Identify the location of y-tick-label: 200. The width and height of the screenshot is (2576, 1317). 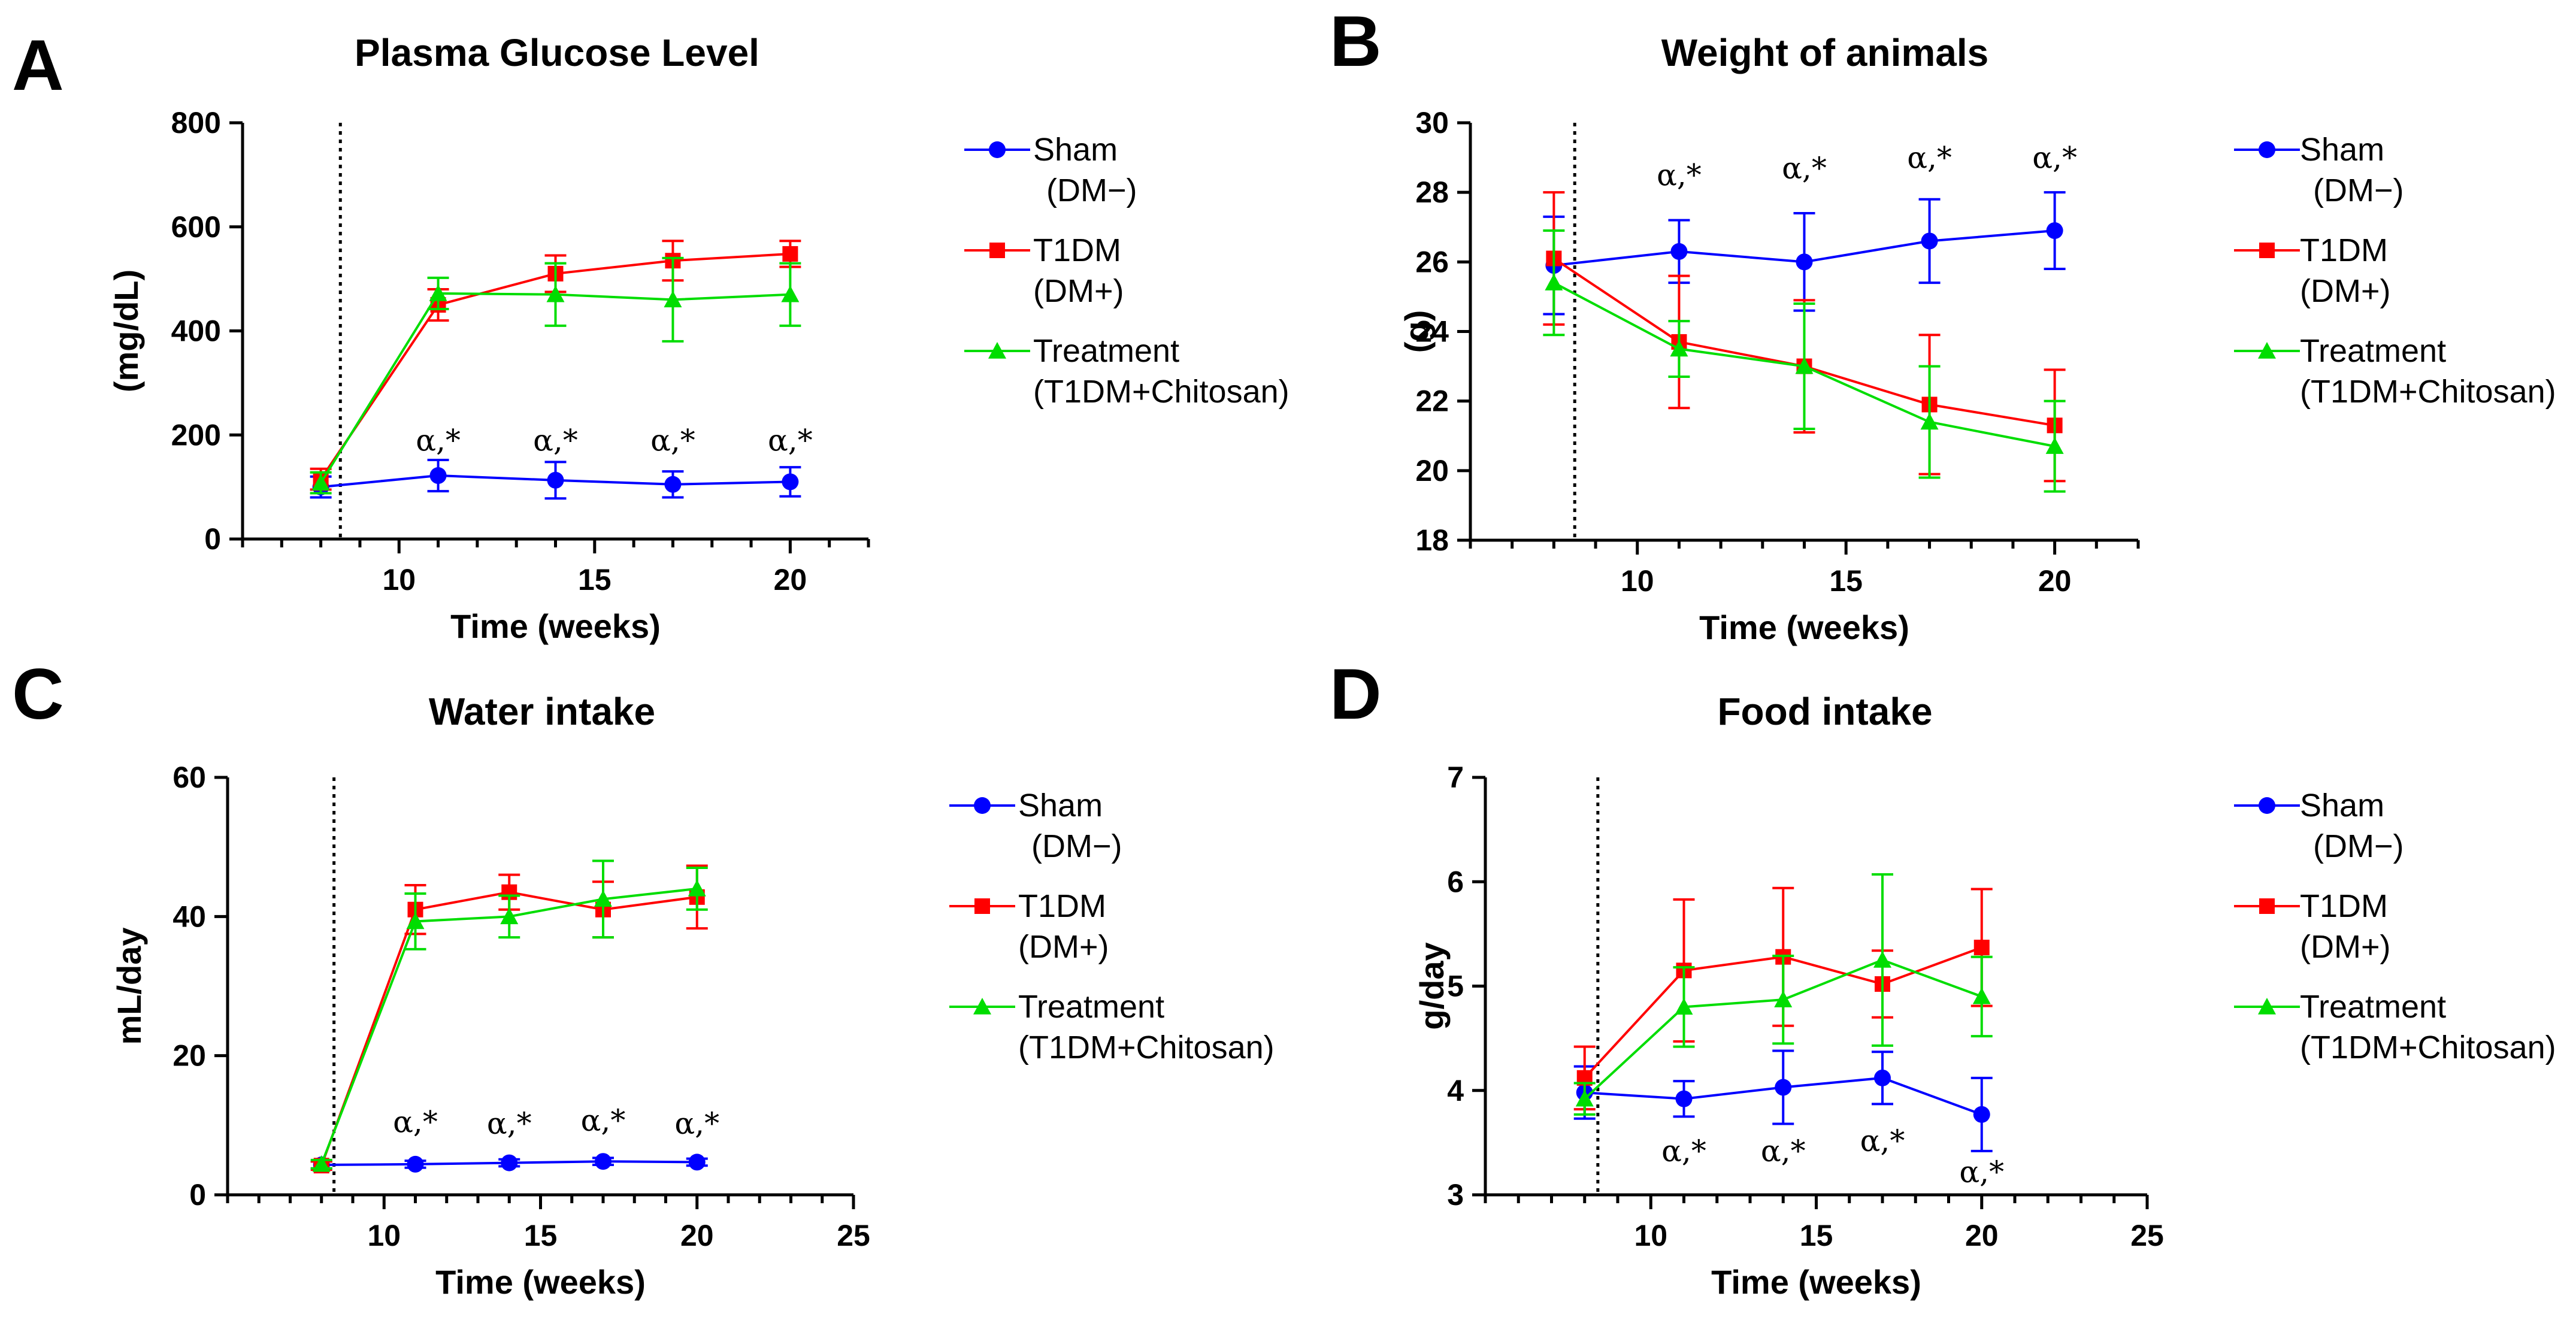
(196, 435).